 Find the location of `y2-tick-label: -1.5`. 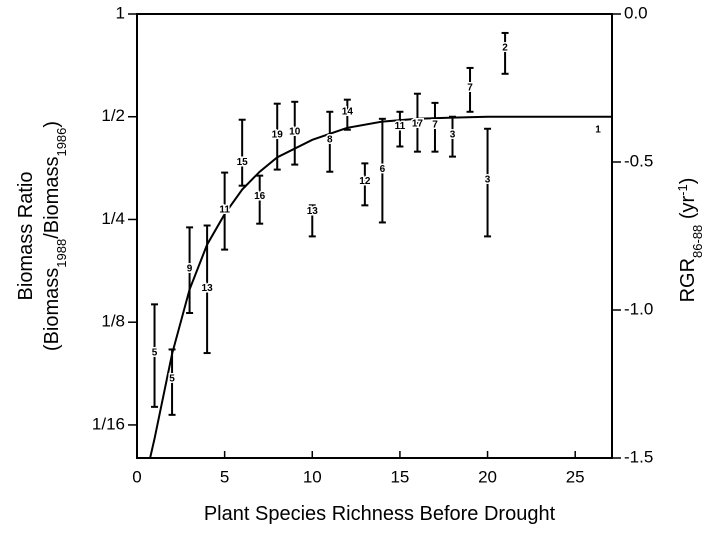

y2-tick-label: -1.5 is located at coordinates (638, 456).